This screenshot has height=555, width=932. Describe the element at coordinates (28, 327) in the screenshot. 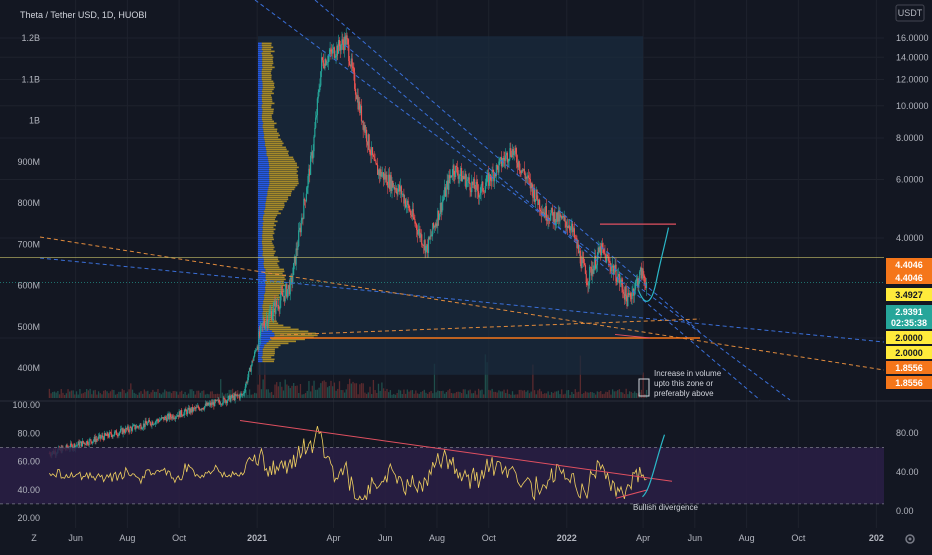

I see `volume-tick: 500M` at that location.